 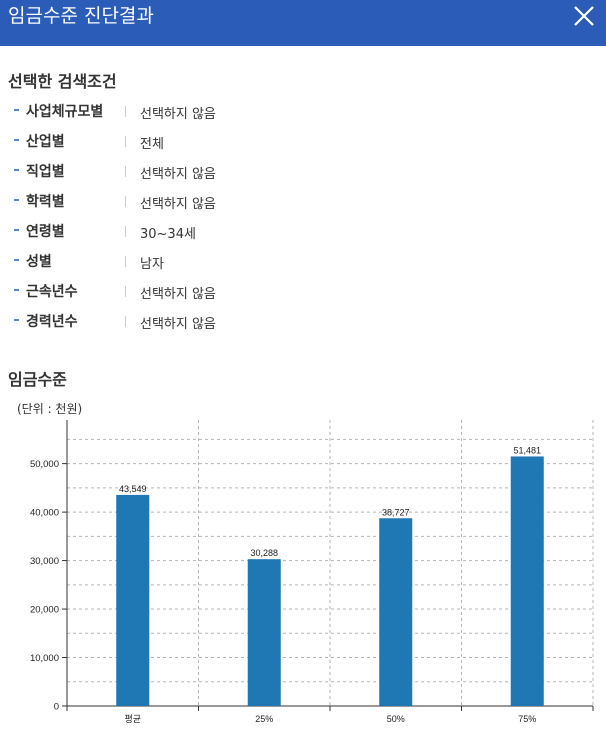 I want to click on x-tick-label: 25%, so click(x=264, y=719).